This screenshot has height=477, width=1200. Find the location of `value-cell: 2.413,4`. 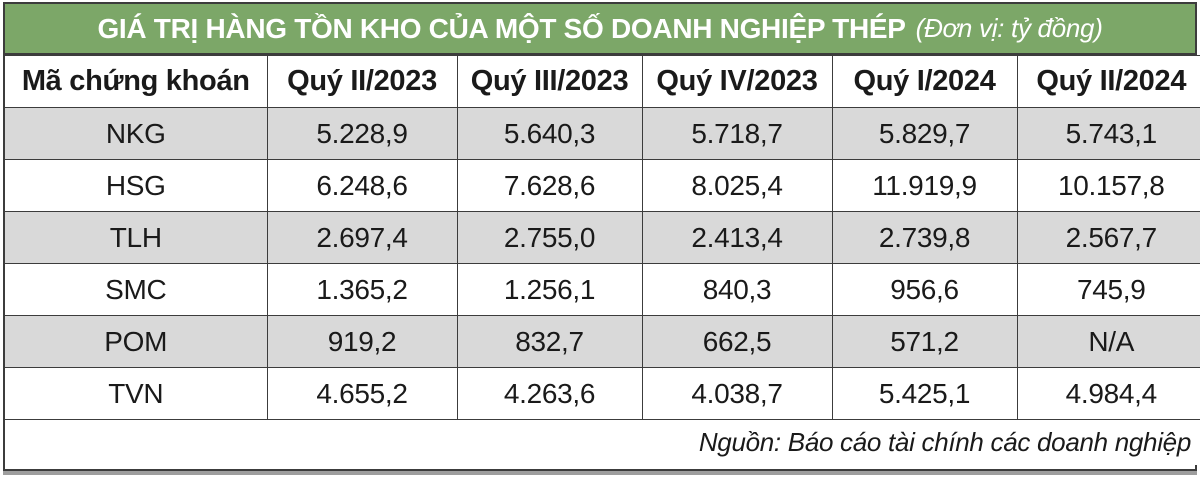

value-cell: 2.413,4 is located at coordinates (737, 237).